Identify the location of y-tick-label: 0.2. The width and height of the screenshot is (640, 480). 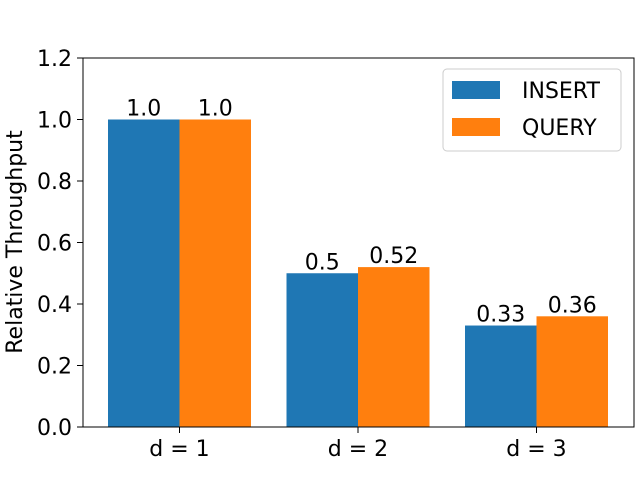
(54, 367).